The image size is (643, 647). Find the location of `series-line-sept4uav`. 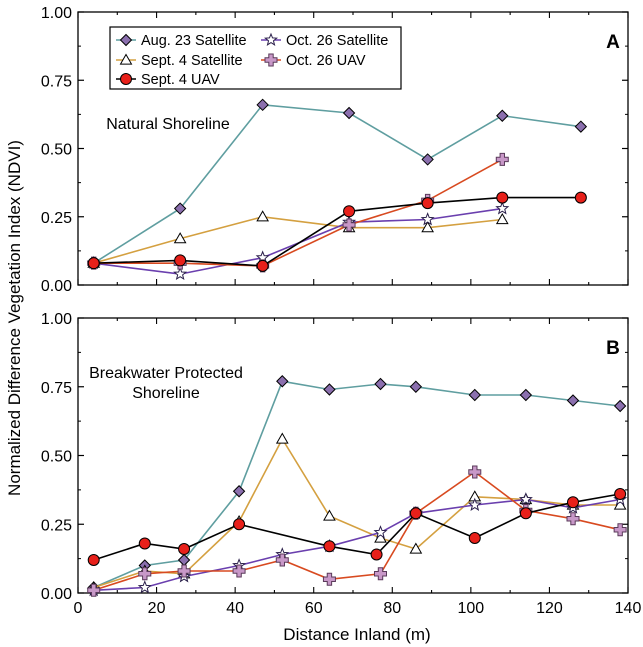

series-line-sept4uav is located at coordinates (337, 231).